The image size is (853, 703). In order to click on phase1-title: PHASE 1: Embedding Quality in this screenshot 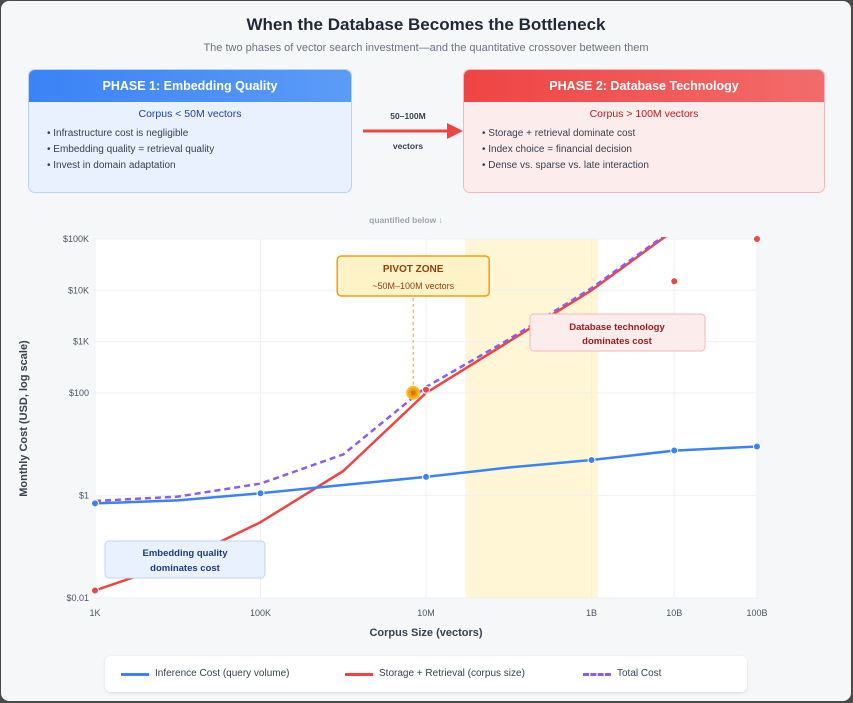, I will do `click(190, 86)`.